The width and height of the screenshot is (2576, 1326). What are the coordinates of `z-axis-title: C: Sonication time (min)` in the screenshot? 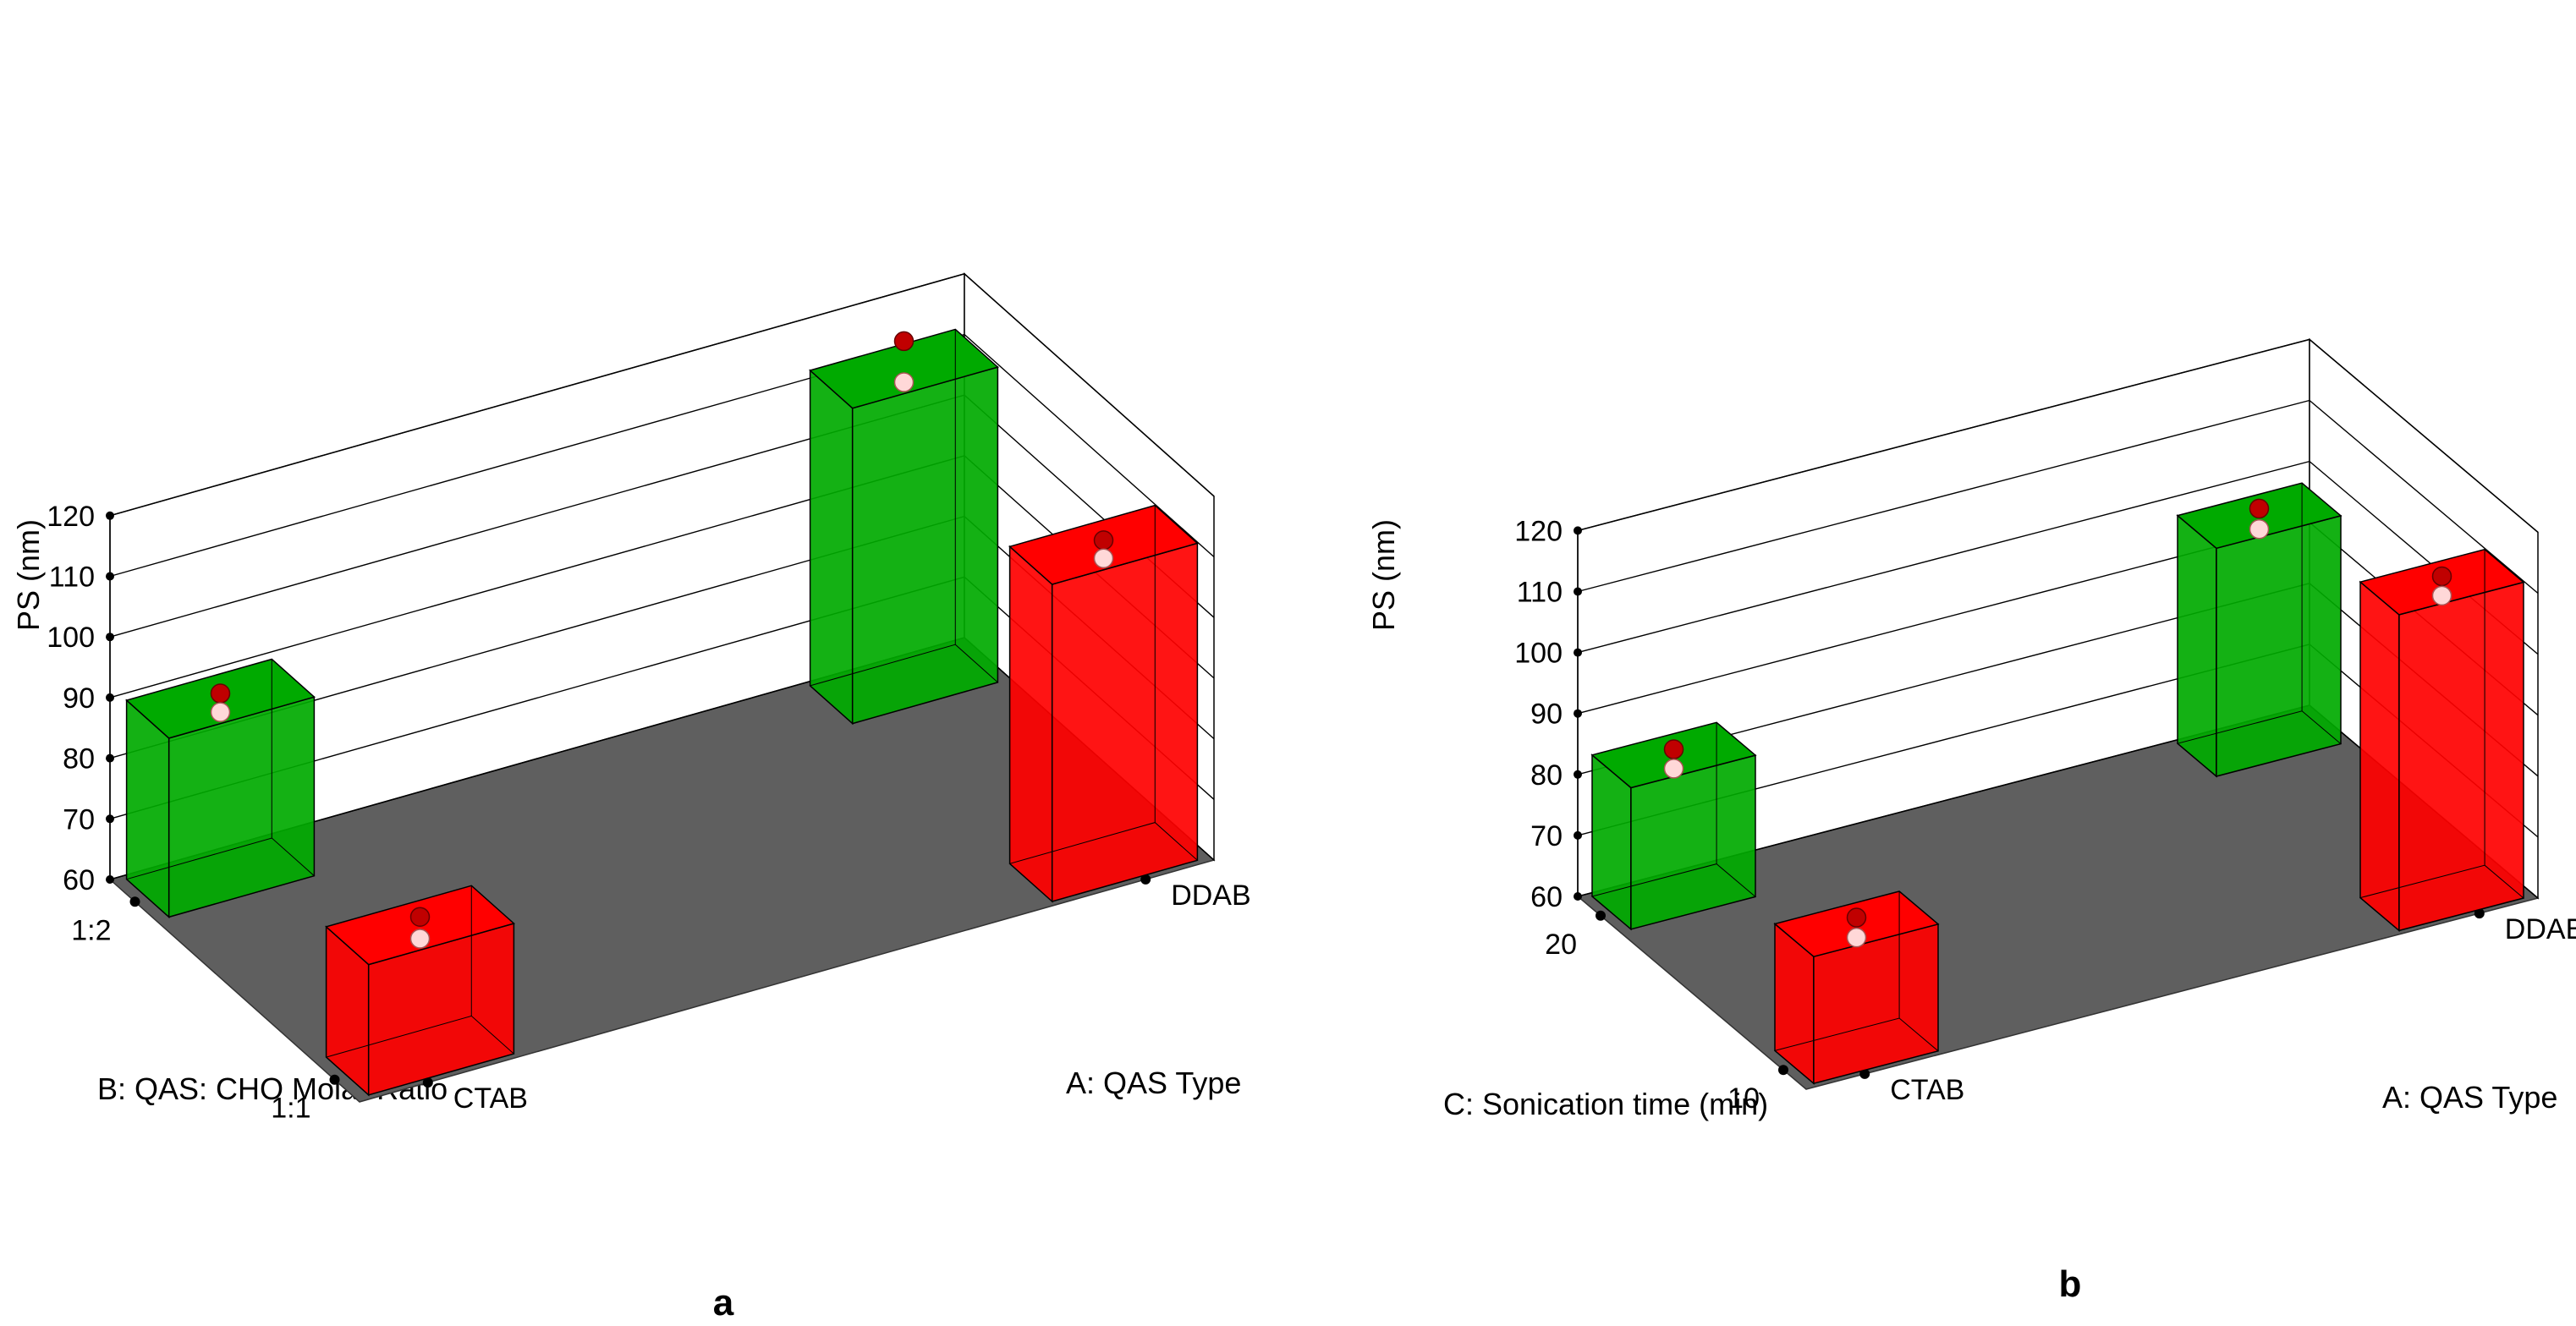 It's located at (1605, 1104).